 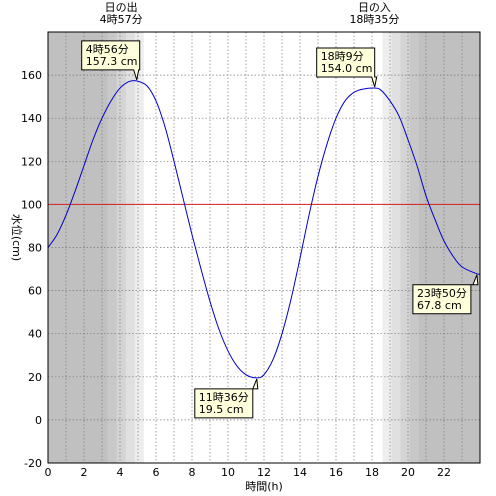 What do you see at coordinates (408, 472) in the screenshot?
I see `x-tick-label: 20` at bounding box center [408, 472].